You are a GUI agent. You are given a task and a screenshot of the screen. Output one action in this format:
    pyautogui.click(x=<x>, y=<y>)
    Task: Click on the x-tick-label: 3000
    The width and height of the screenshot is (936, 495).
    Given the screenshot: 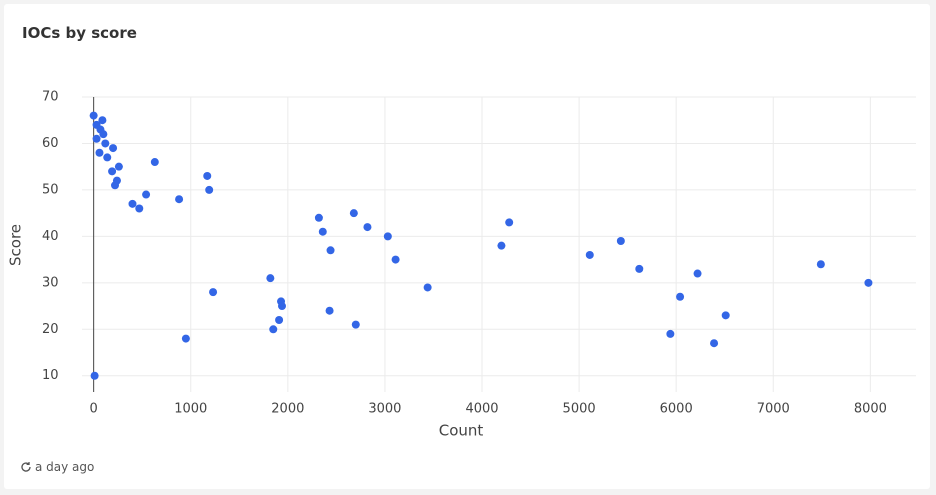 What is the action you would take?
    pyautogui.click(x=384, y=409)
    